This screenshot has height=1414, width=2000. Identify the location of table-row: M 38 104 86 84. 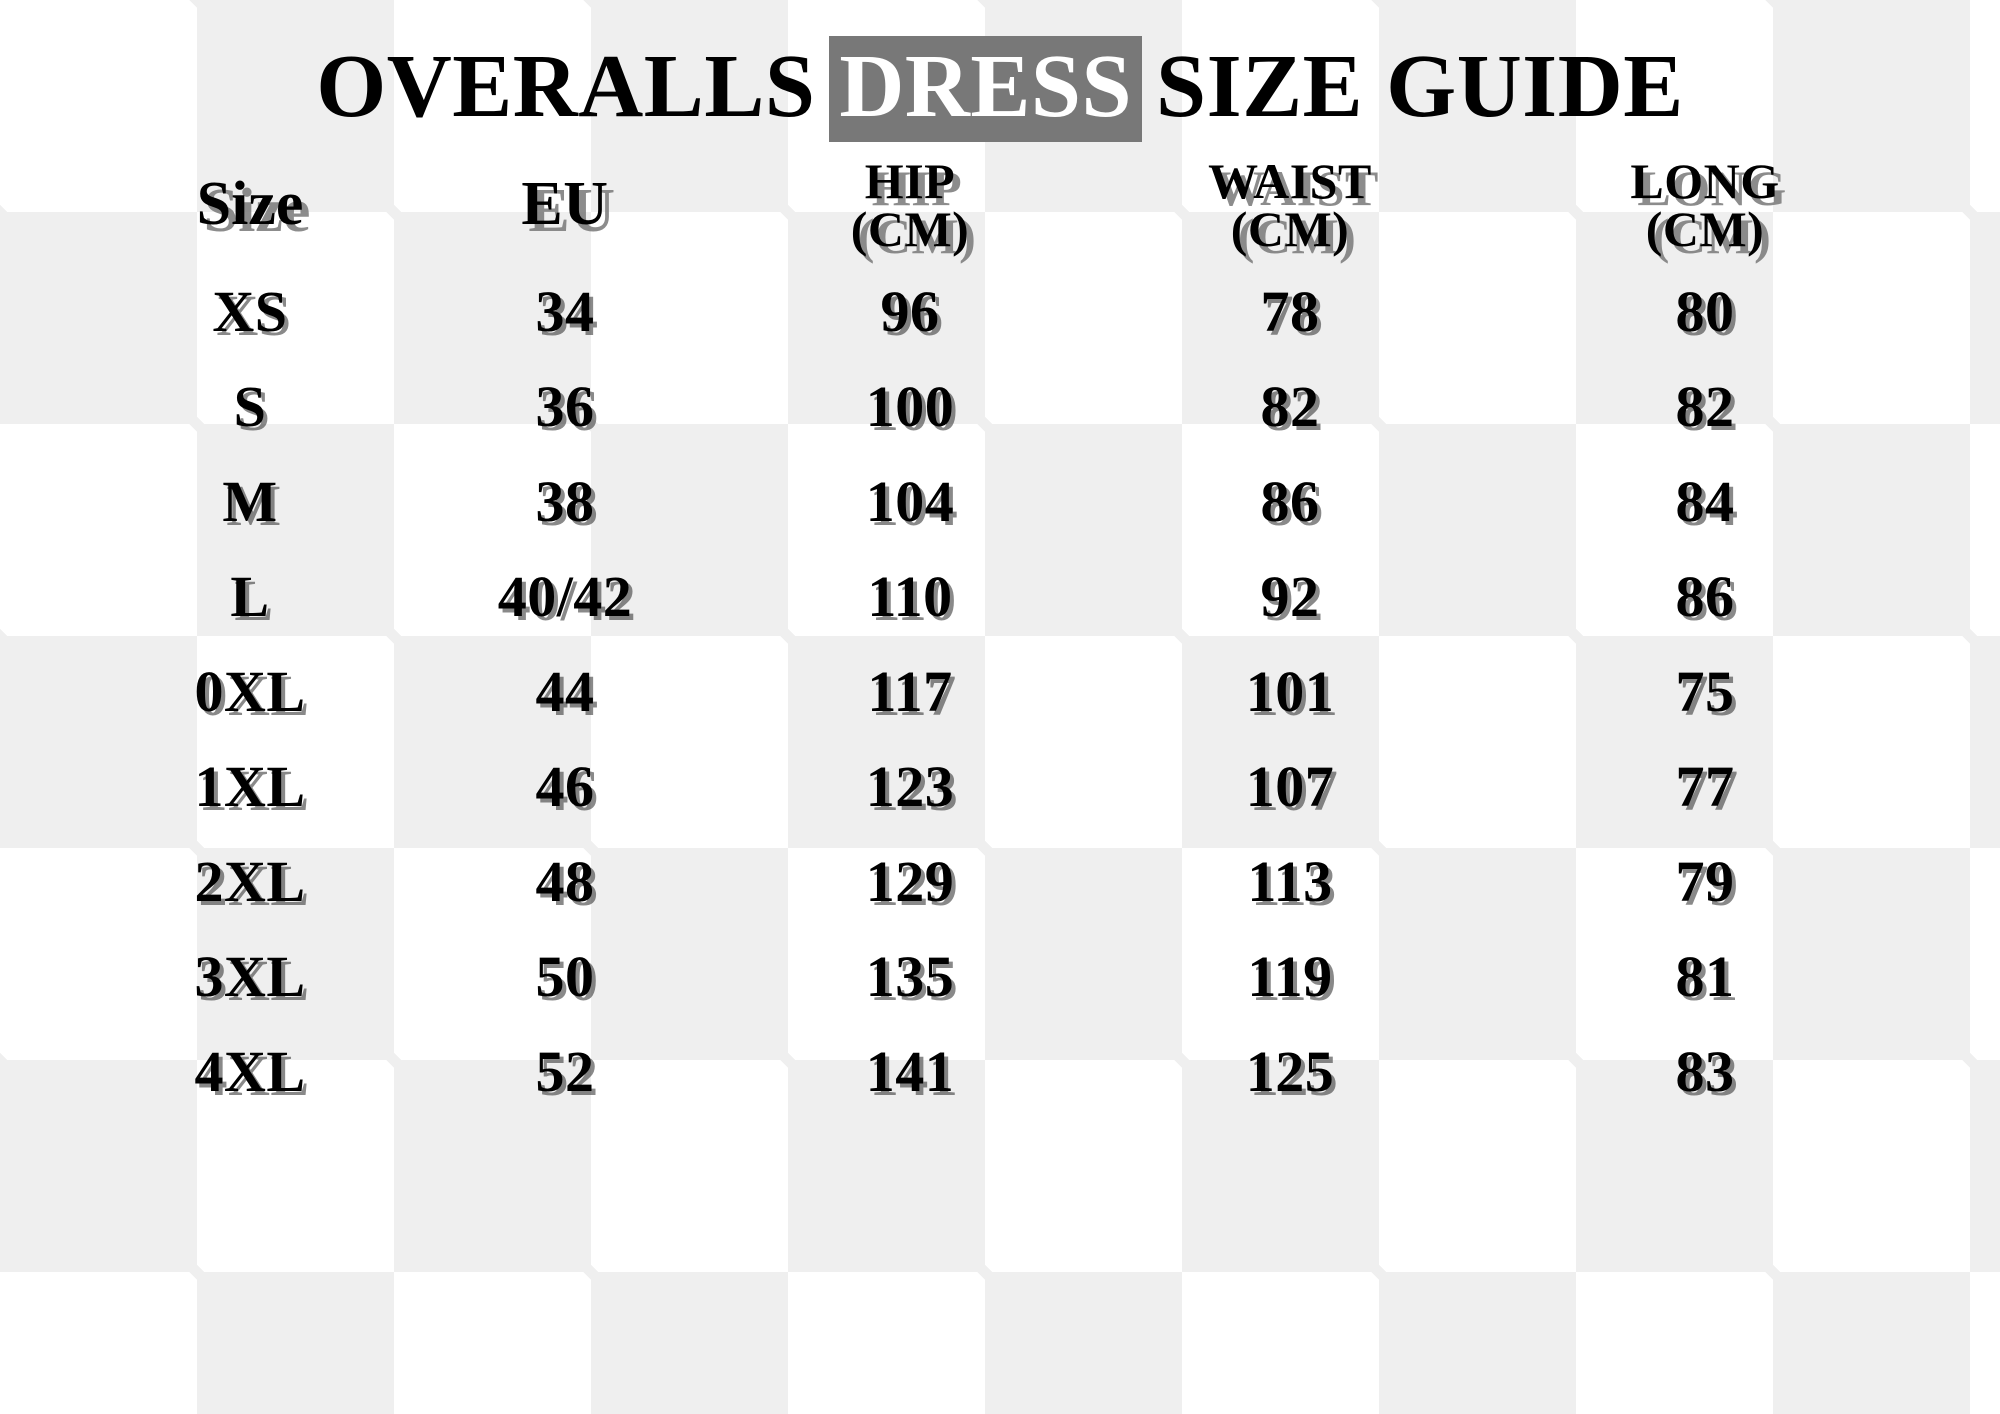
(1010, 501).